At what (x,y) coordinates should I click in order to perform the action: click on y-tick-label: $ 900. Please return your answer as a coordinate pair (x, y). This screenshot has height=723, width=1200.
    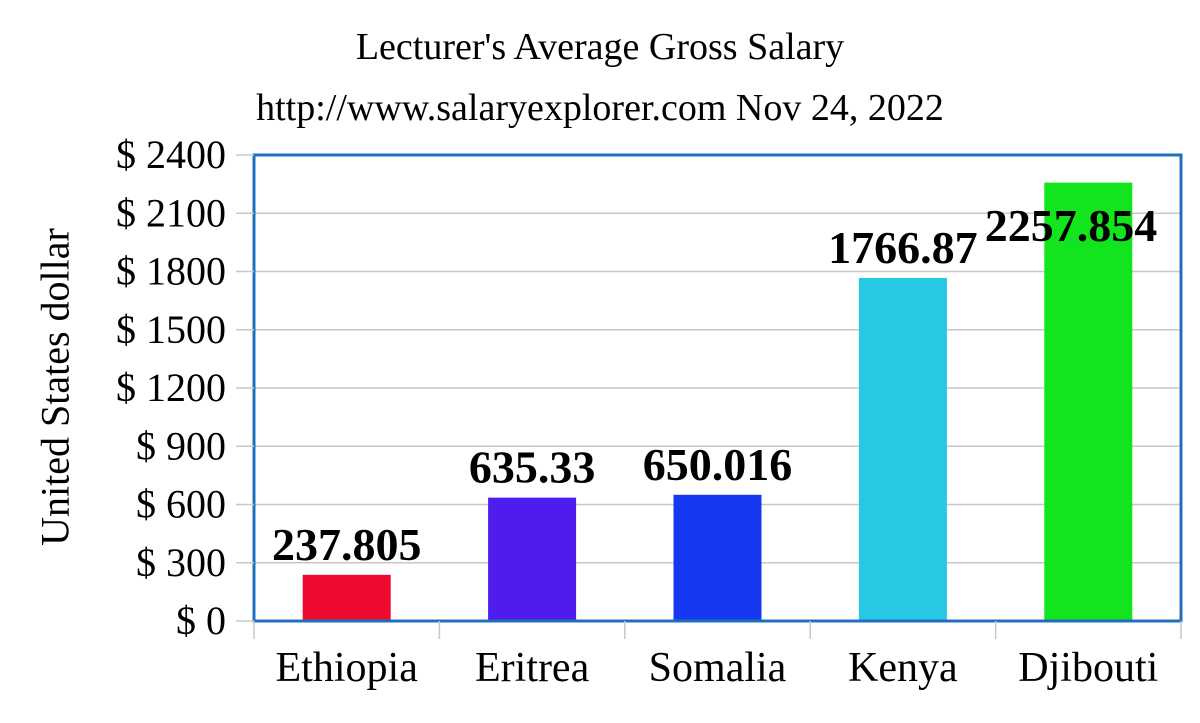
    Looking at the image, I should click on (181, 445).